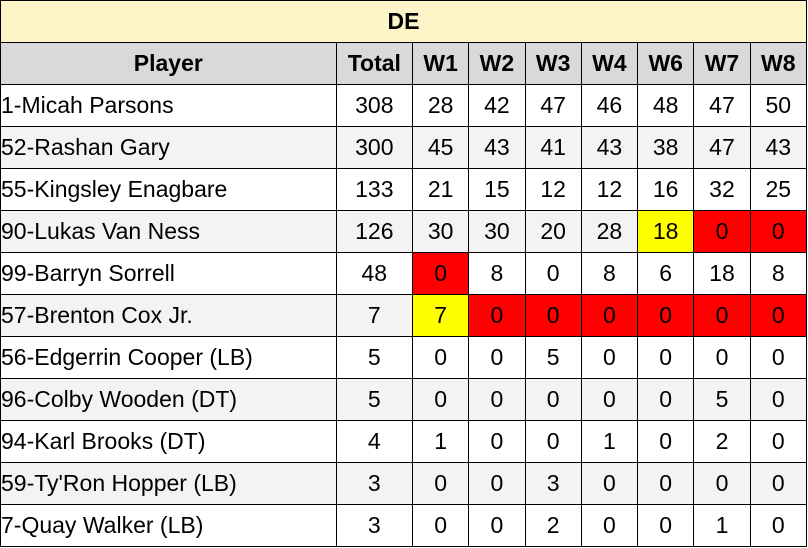 This screenshot has height=548, width=808. What do you see at coordinates (440, 315) in the screenshot?
I see `week-cell: 7` at bounding box center [440, 315].